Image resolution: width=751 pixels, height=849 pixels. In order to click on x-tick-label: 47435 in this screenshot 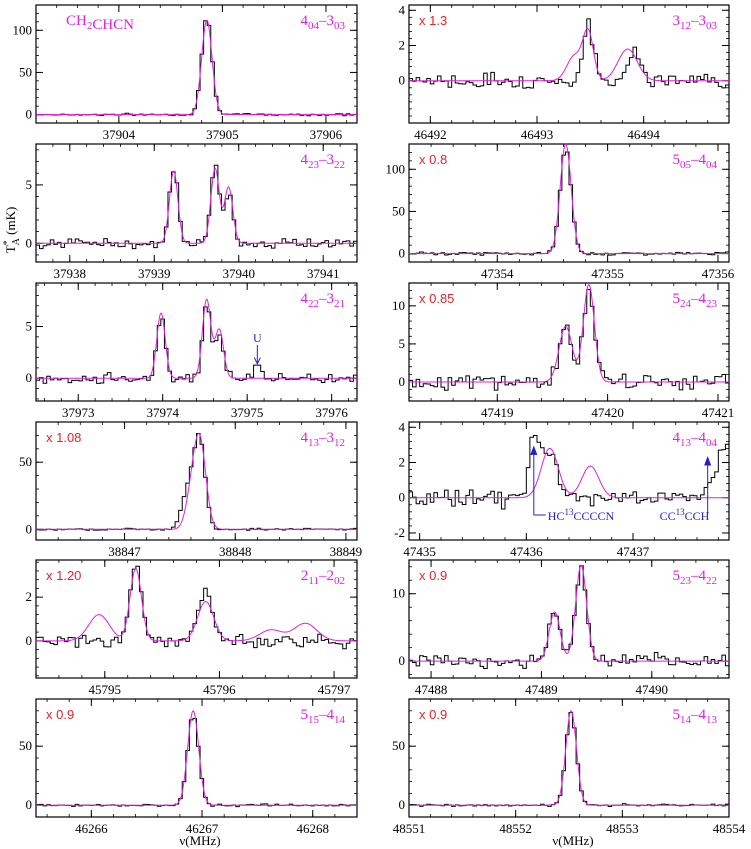, I will do `click(419, 551)`.